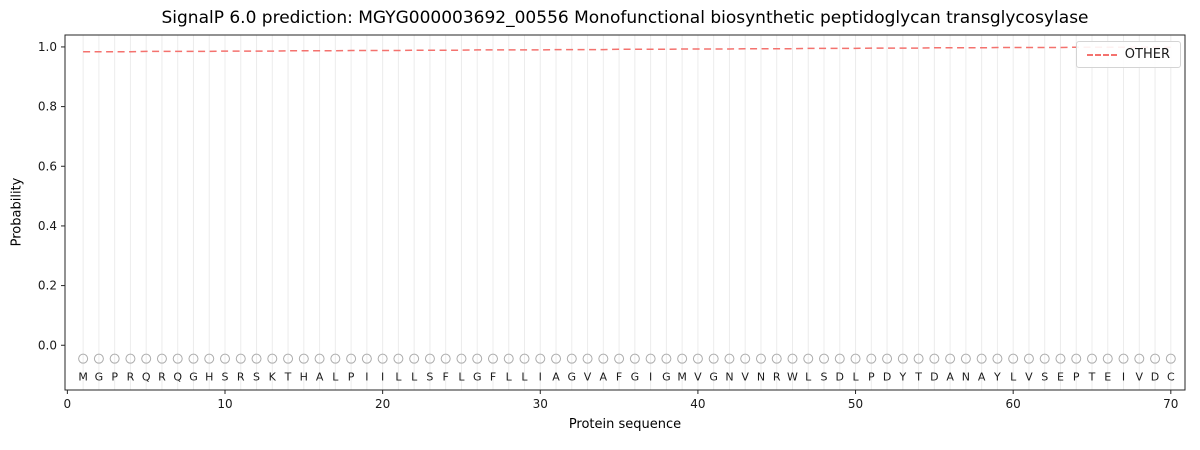 Image resolution: width=1200 pixels, height=450 pixels. I want to click on x-tick-label: 50, so click(855, 404).